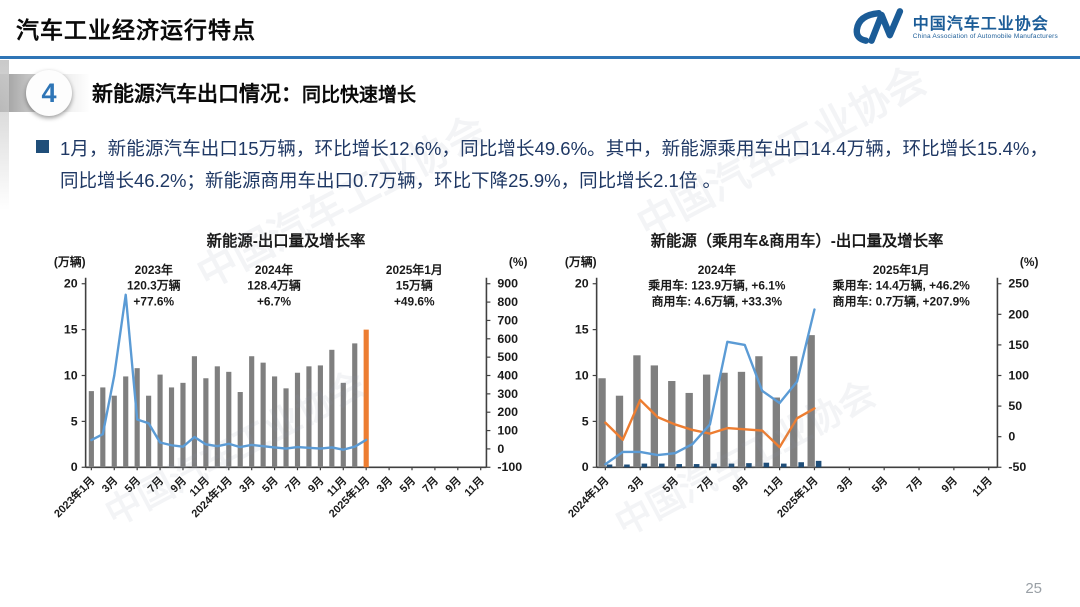  I want to click on x-tick-label: 2023年1月, so click(74, 496).